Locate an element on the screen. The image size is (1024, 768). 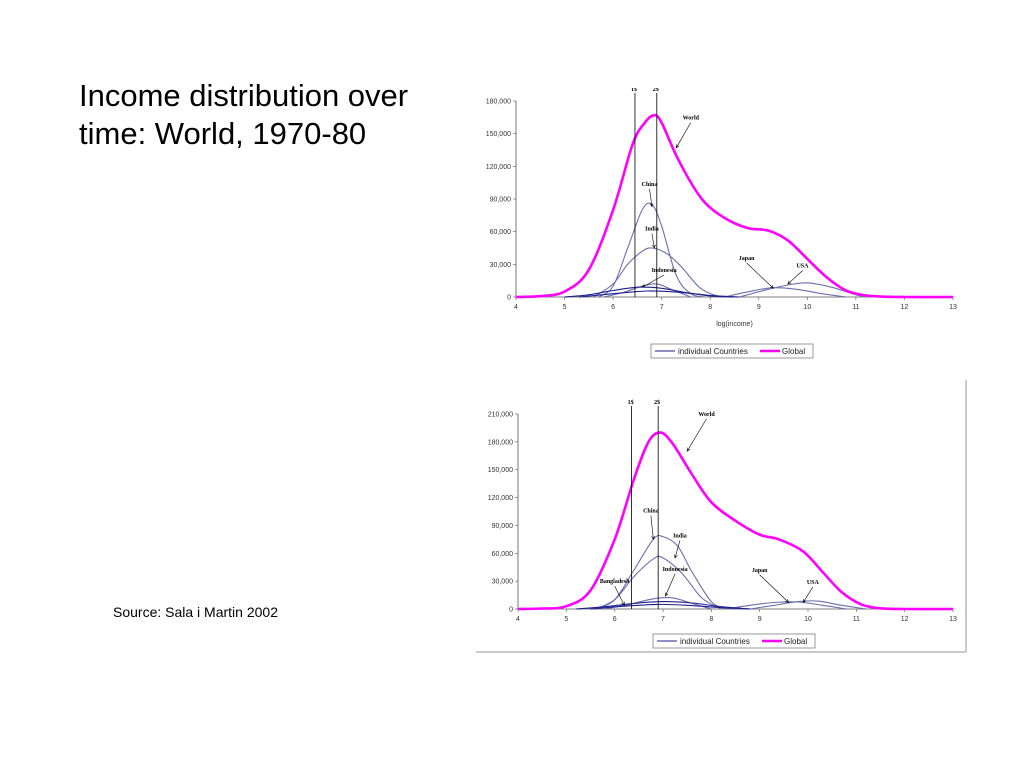
chart1-x-tick-label: 13 is located at coordinates (953, 307).